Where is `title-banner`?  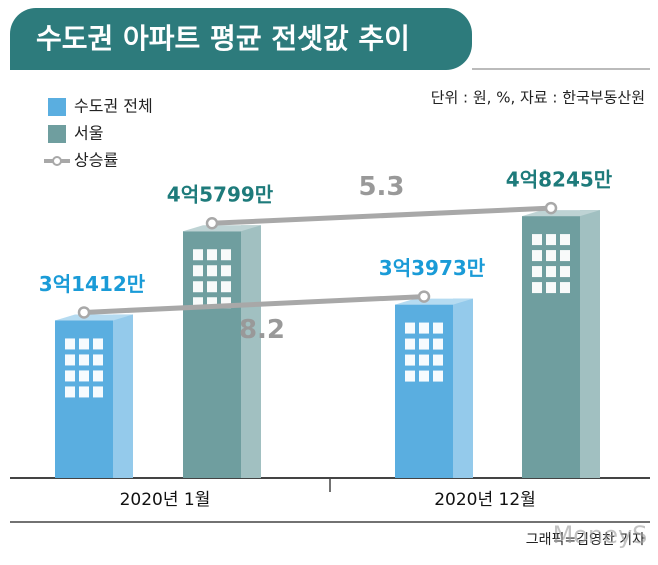
title-banner is located at coordinates (241, 39).